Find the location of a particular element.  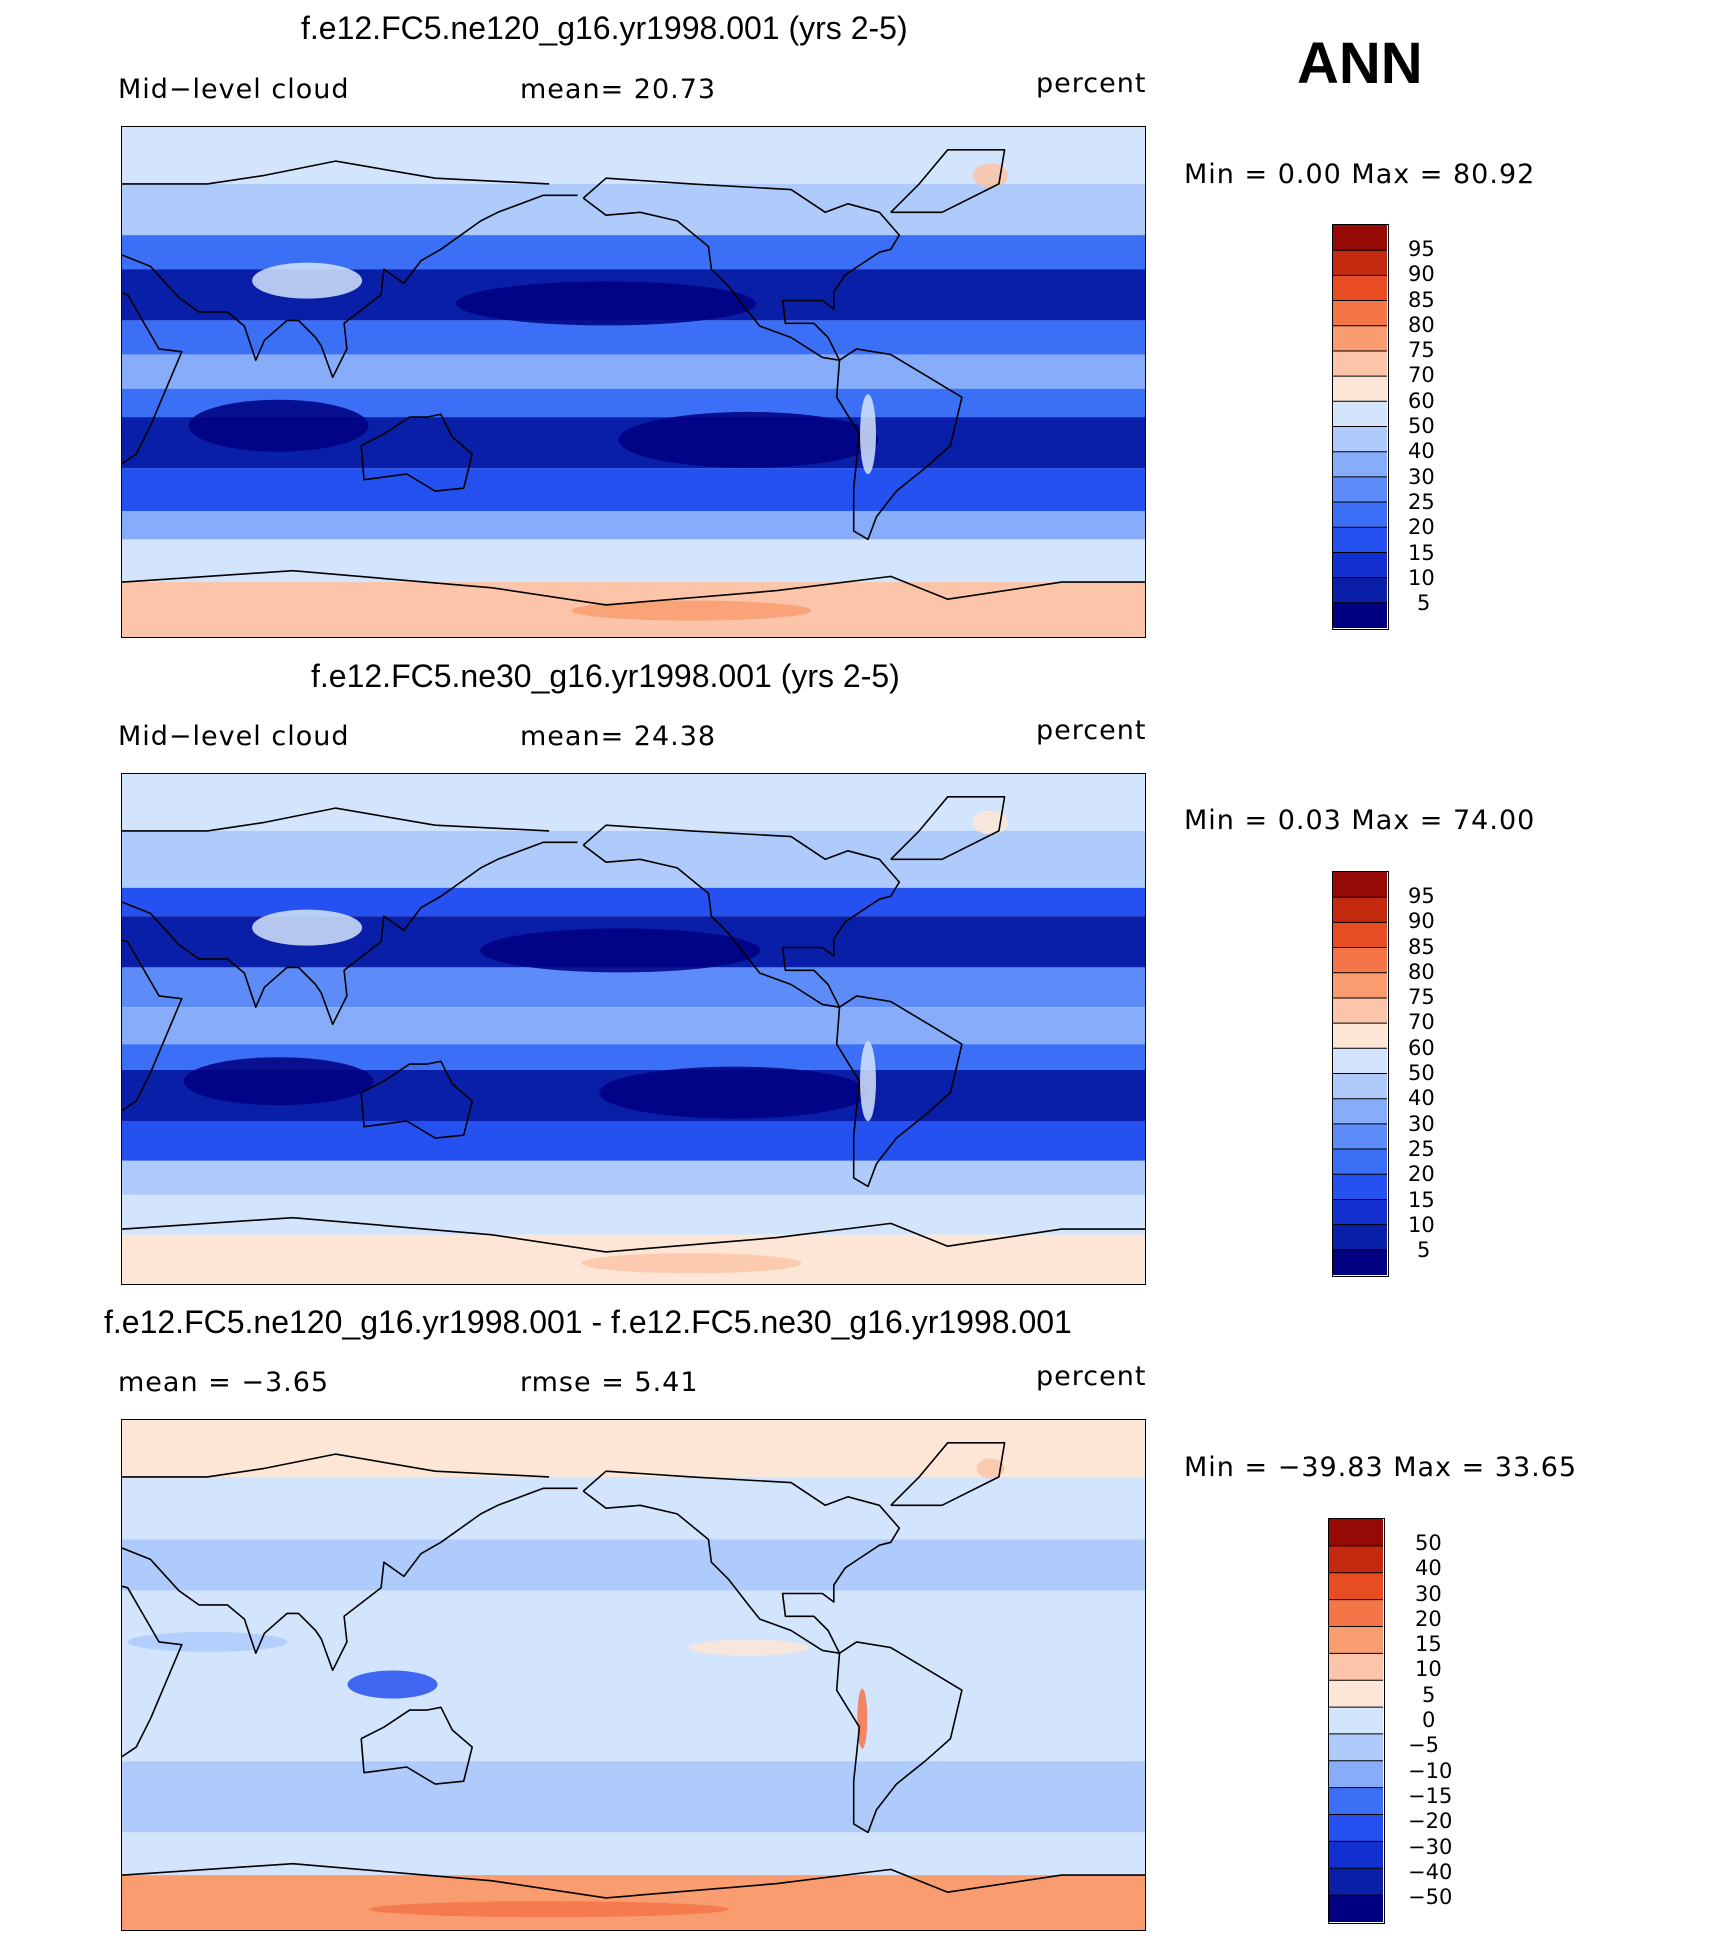

panel1-colorbar-swatches is located at coordinates (1360, 426).